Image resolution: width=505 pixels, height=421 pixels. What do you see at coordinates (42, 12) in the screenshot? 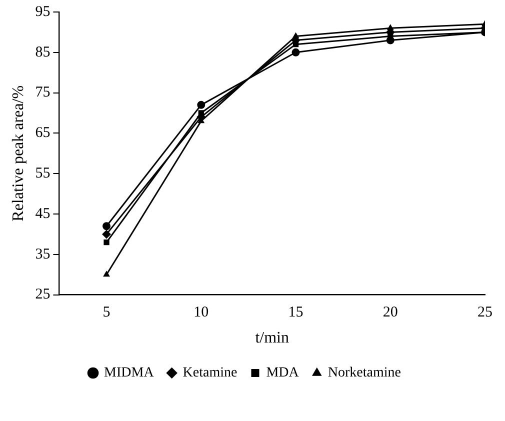
I see `y-tick-label: 95` at bounding box center [42, 12].